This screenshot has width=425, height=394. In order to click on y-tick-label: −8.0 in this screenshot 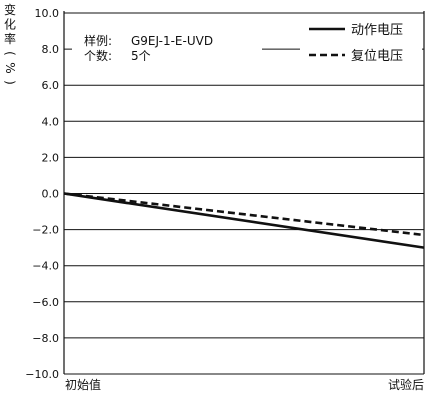, I will do `click(45, 338)`.